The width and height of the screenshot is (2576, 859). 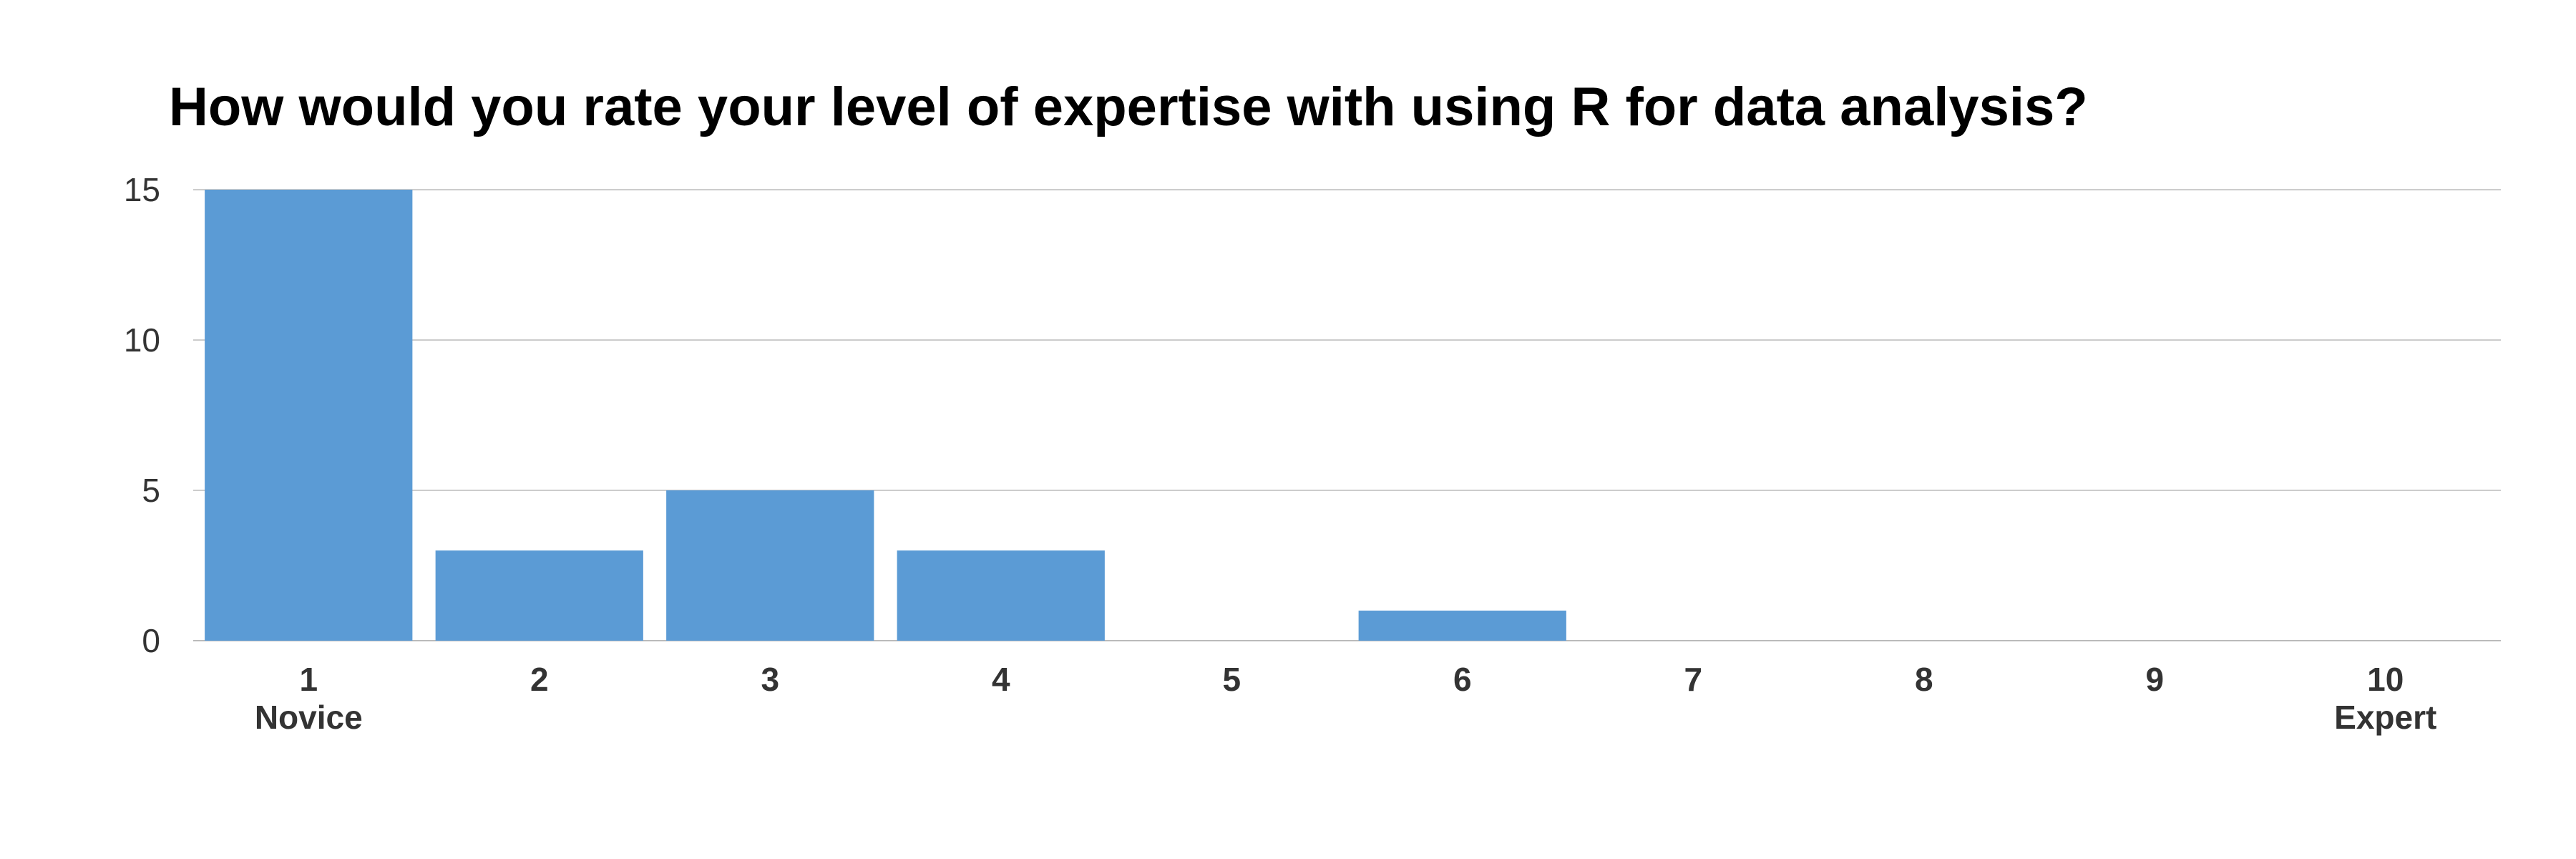 What do you see at coordinates (770, 679) in the screenshot?
I see `x-tick-label: 3` at bounding box center [770, 679].